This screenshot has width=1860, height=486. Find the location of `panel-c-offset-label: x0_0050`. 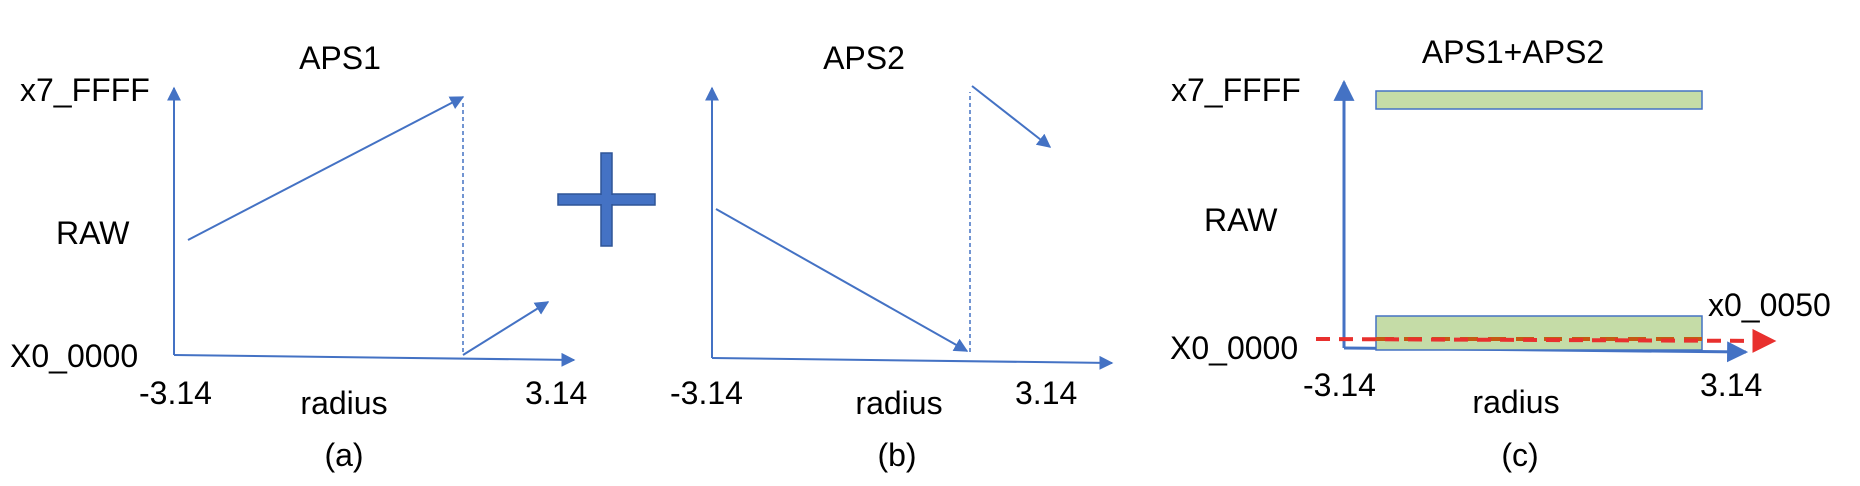

panel-c-offset-label: x0_0050 is located at coordinates (1769, 305).